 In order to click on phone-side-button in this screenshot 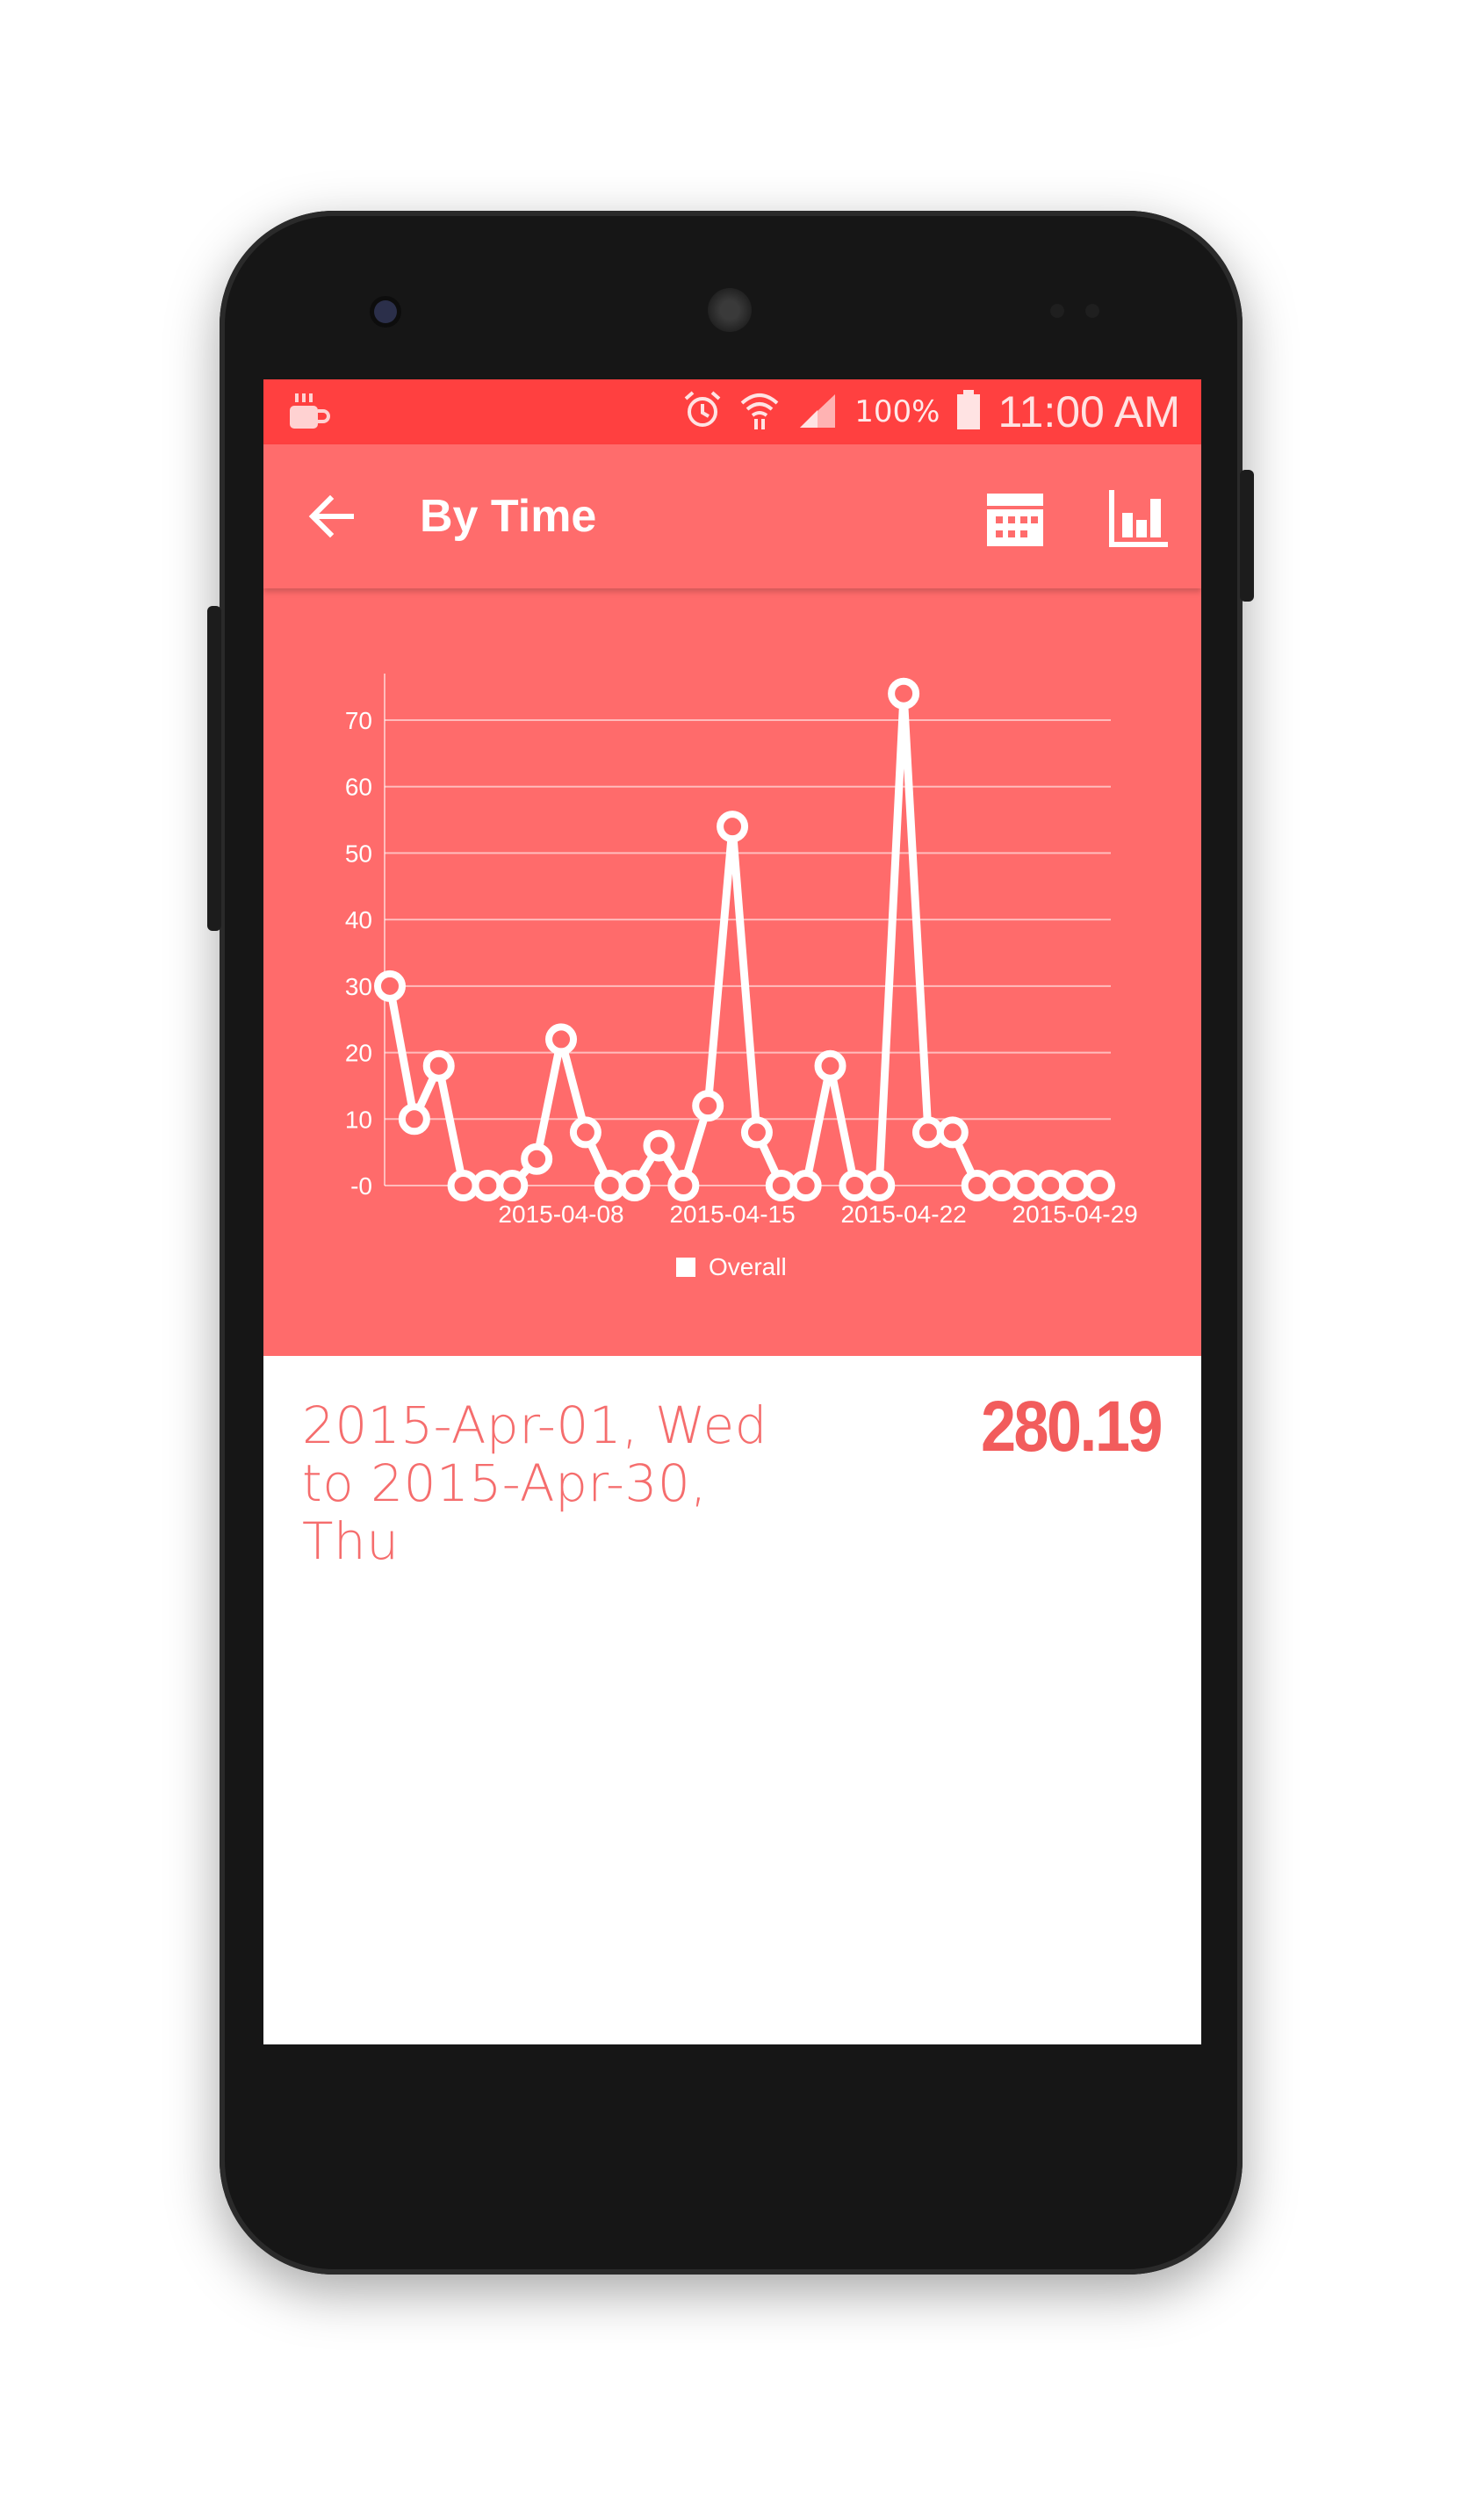, I will do `click(214, 768)`.